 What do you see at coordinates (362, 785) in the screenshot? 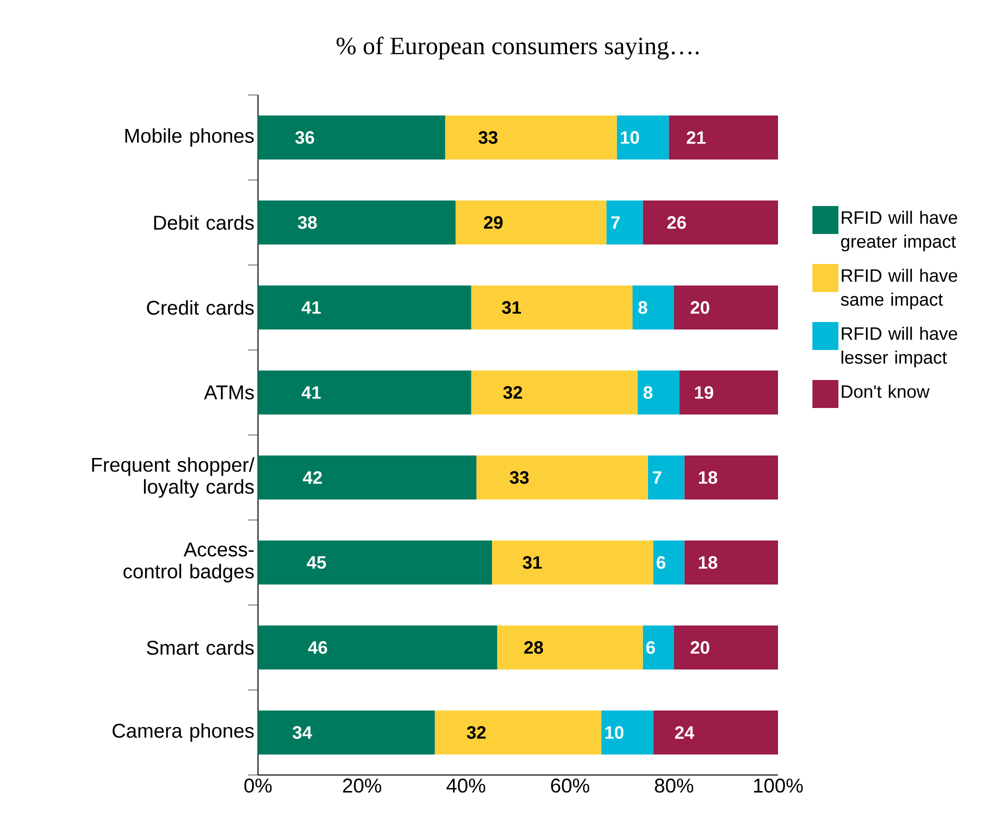
I see `x-tick-label: 20%` at bounding box center [362, 785].